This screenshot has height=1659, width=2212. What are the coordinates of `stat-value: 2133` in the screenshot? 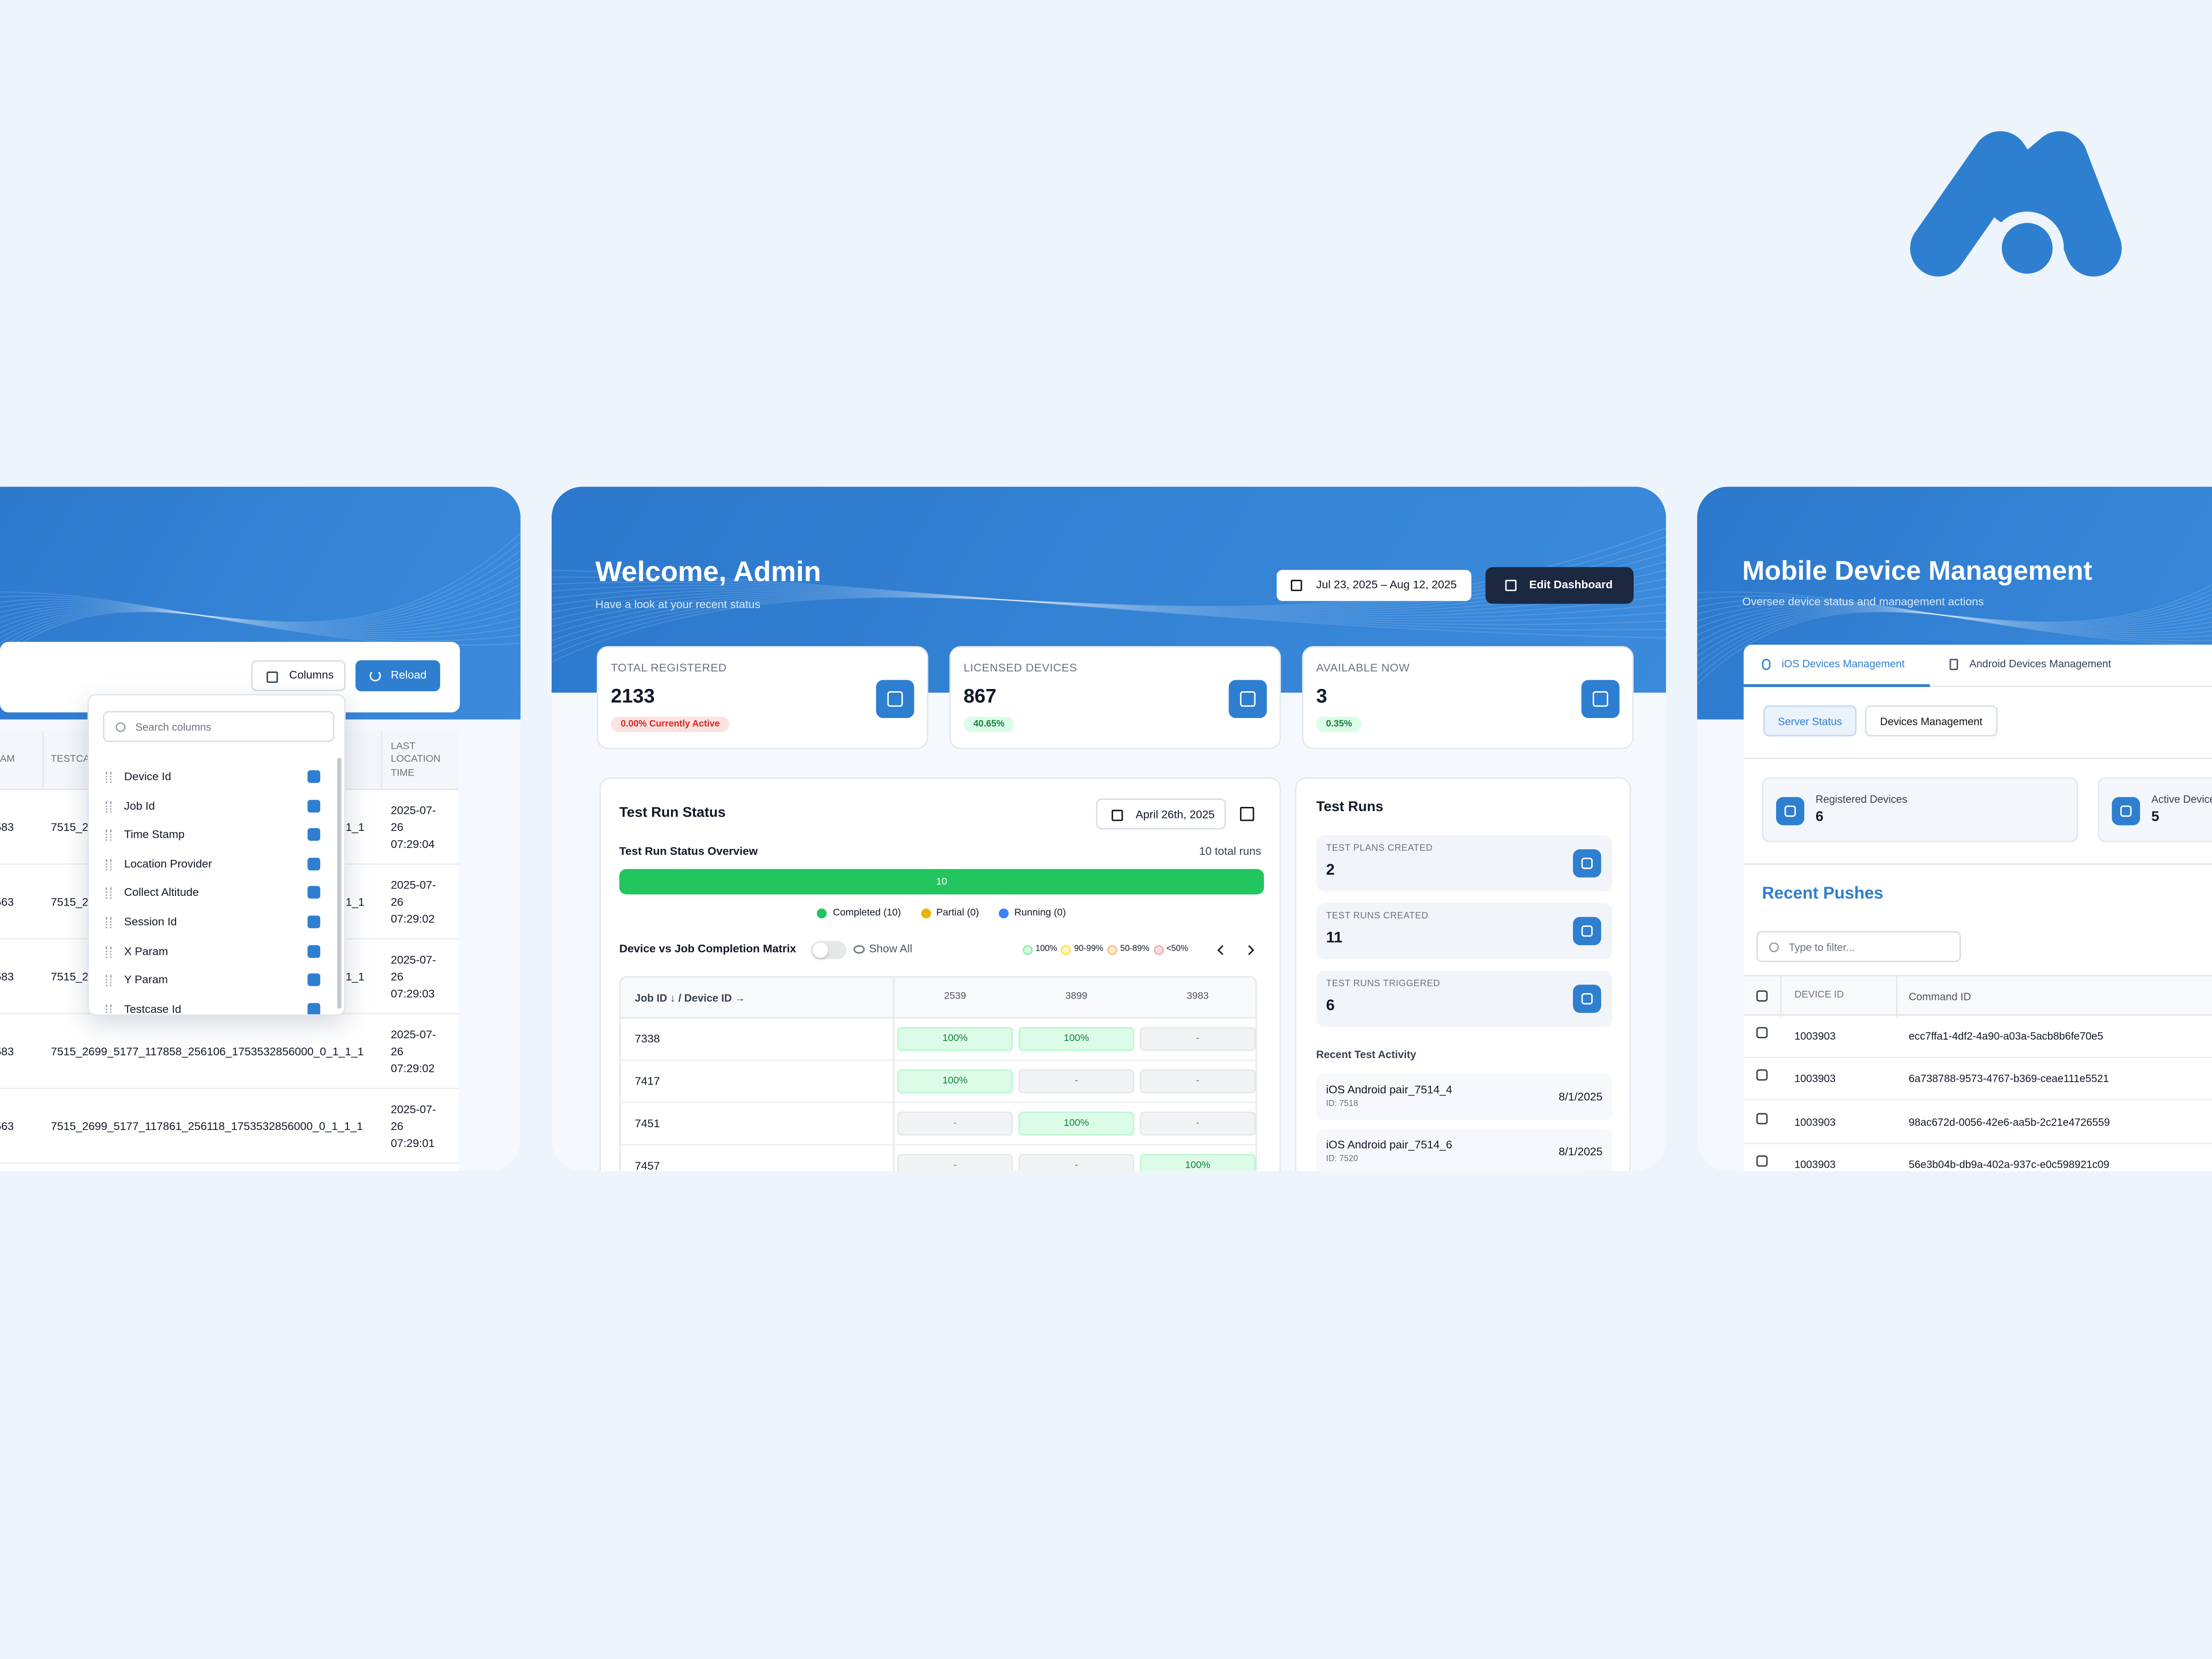 It's located at (633, 695).